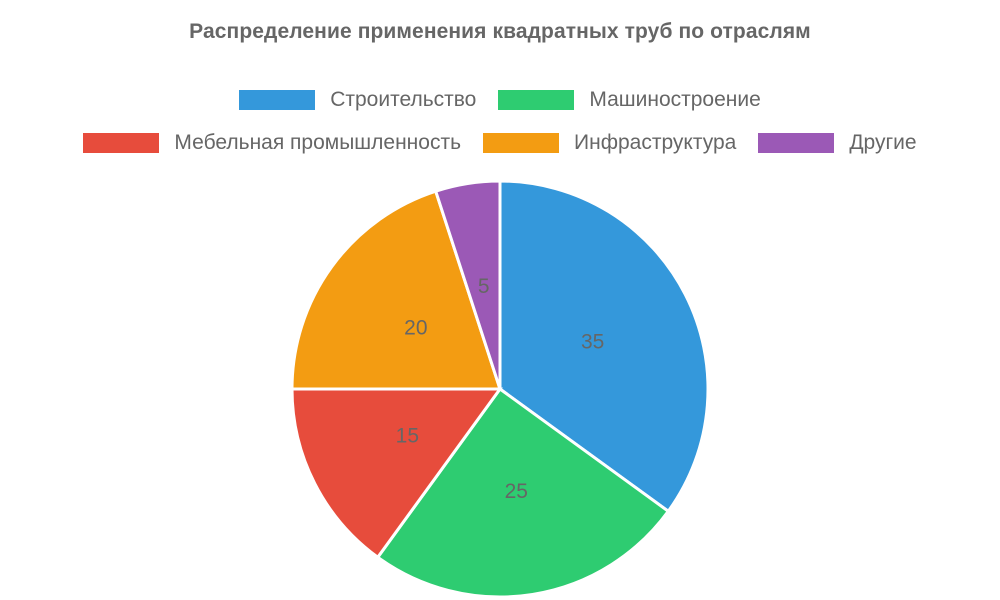  I want to click on legend-item-4: Другие, so click(837, 143).